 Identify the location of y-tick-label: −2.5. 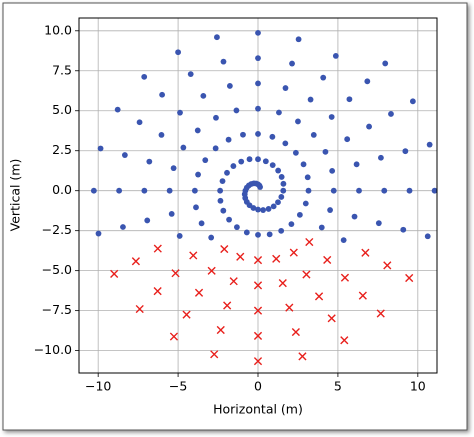
(57, 229).